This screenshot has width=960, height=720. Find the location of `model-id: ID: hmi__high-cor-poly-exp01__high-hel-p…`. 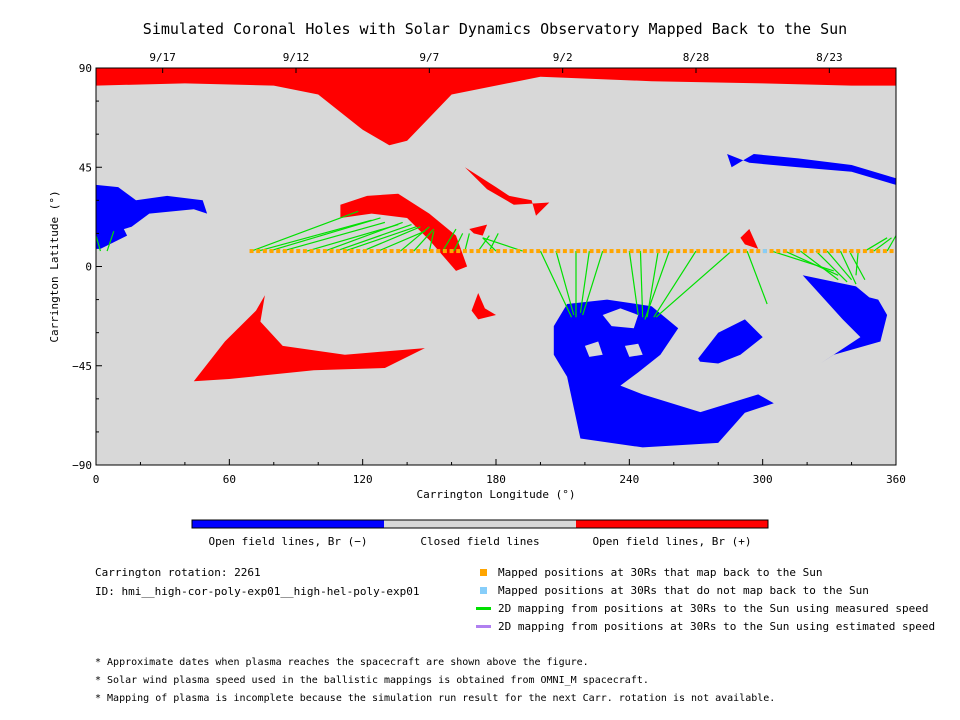

model-id: ID: hmi__high-cor-poly-exp01__high-hel-p… is located at coordinates (257, 591).